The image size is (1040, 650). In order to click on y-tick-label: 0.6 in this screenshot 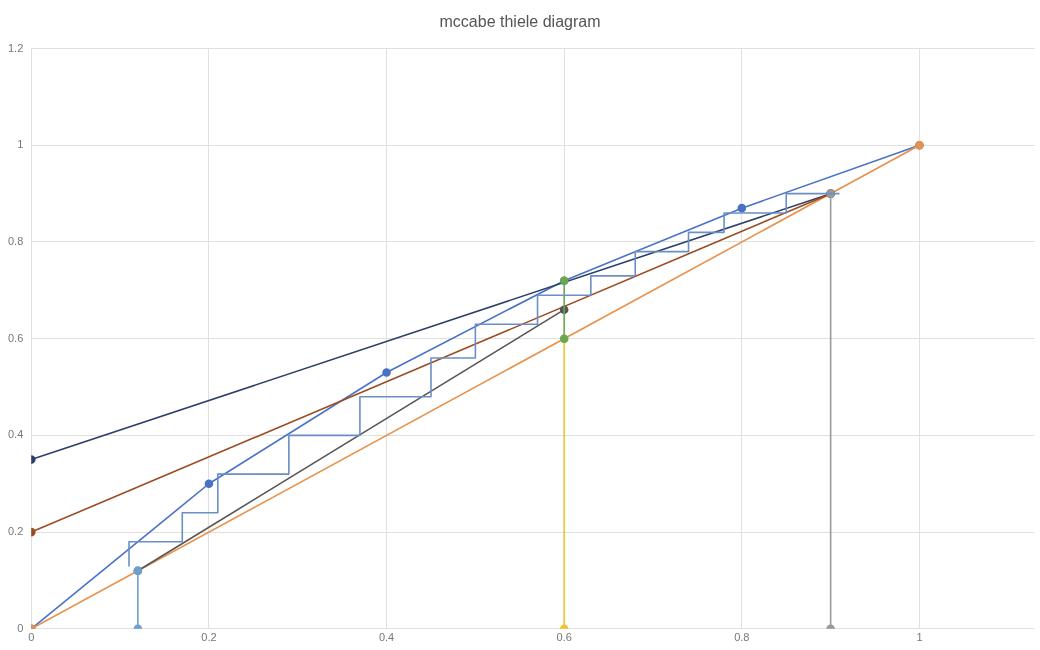, I will do `click(15, 337)`.